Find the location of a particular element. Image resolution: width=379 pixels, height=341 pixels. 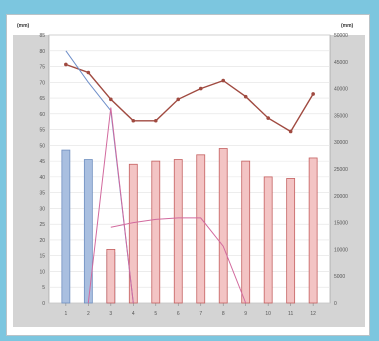

bottom-axis-band is located at coordinates (189, 315).